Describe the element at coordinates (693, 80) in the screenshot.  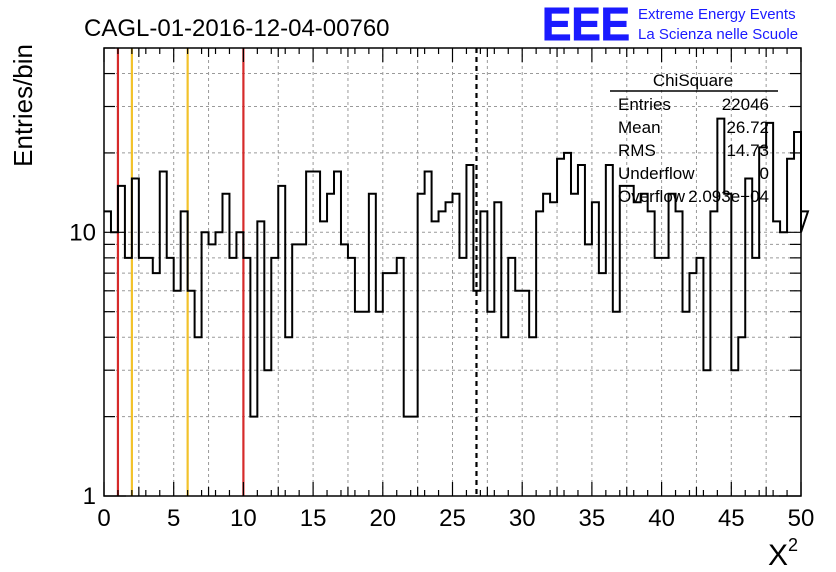
I see `stats-box-title: ChiSquare` at that location.